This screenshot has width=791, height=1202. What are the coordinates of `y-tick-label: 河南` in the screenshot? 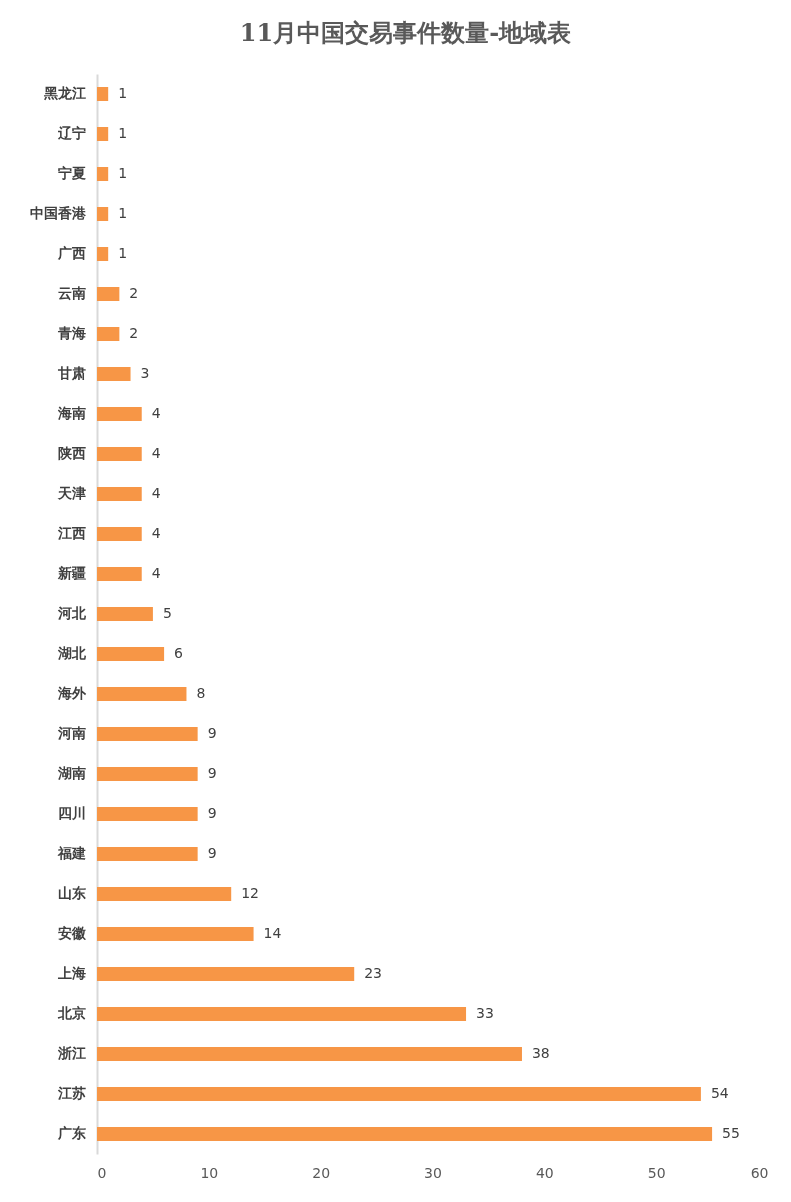 It's located at (71, 733).